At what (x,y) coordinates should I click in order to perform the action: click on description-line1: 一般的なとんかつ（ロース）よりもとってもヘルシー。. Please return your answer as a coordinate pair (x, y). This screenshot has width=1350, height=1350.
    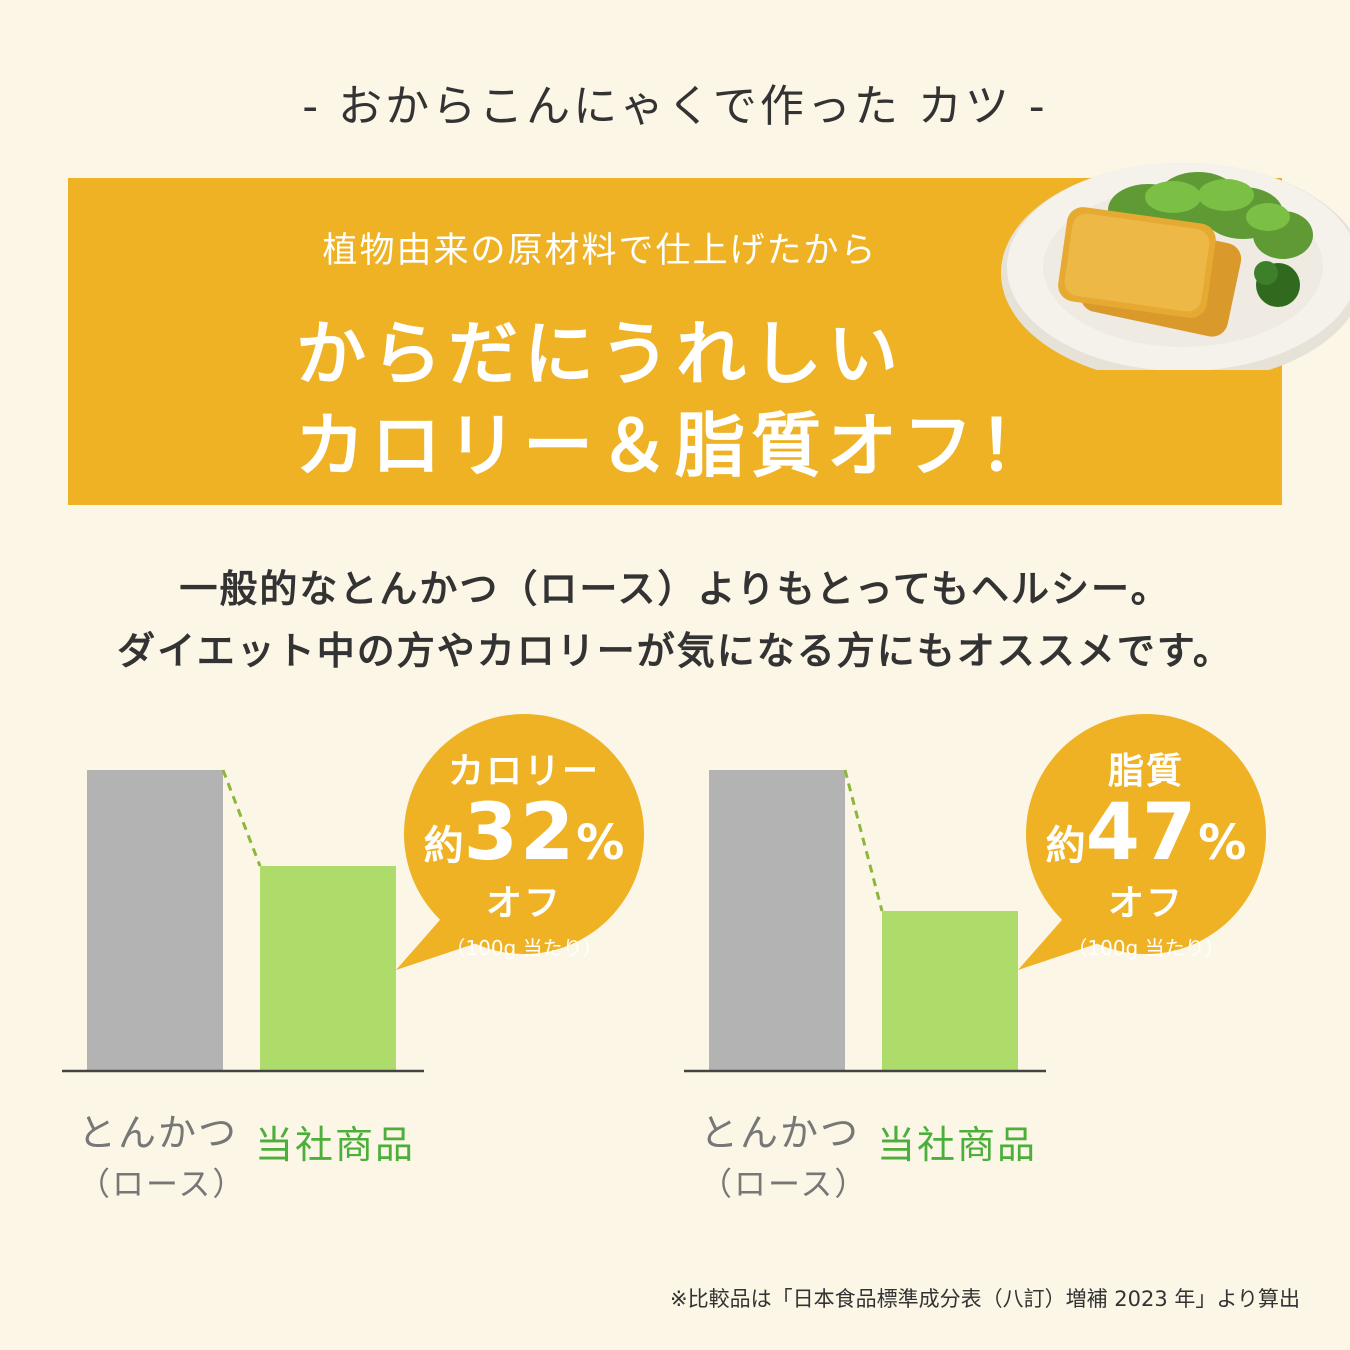
    Looking at the image, I should click on (675, 589).